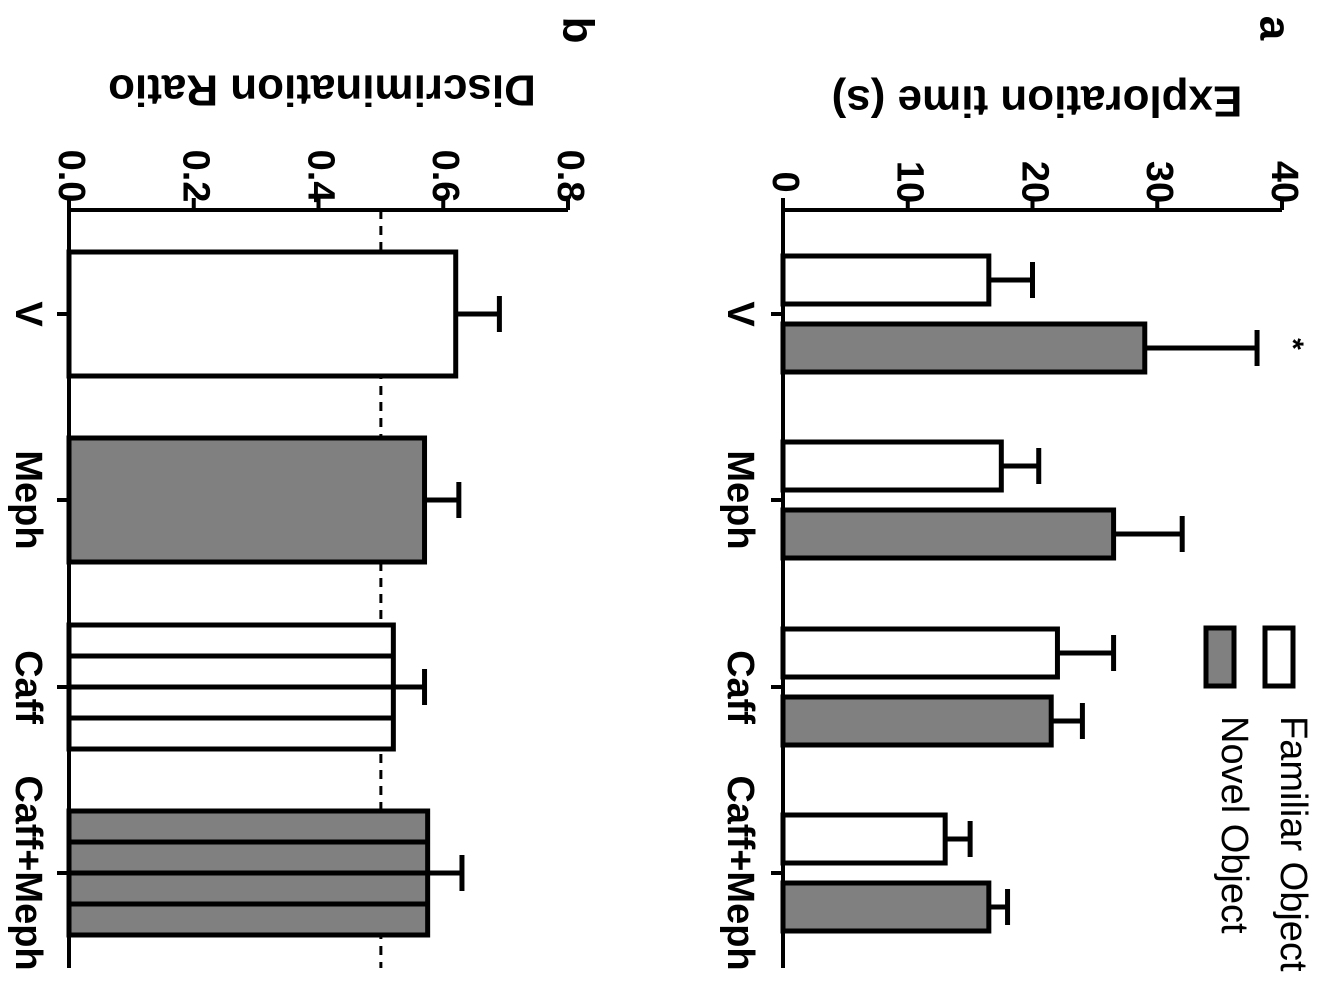  I want to click on panel-b-tick-label: 0.4, so click(320, 176).